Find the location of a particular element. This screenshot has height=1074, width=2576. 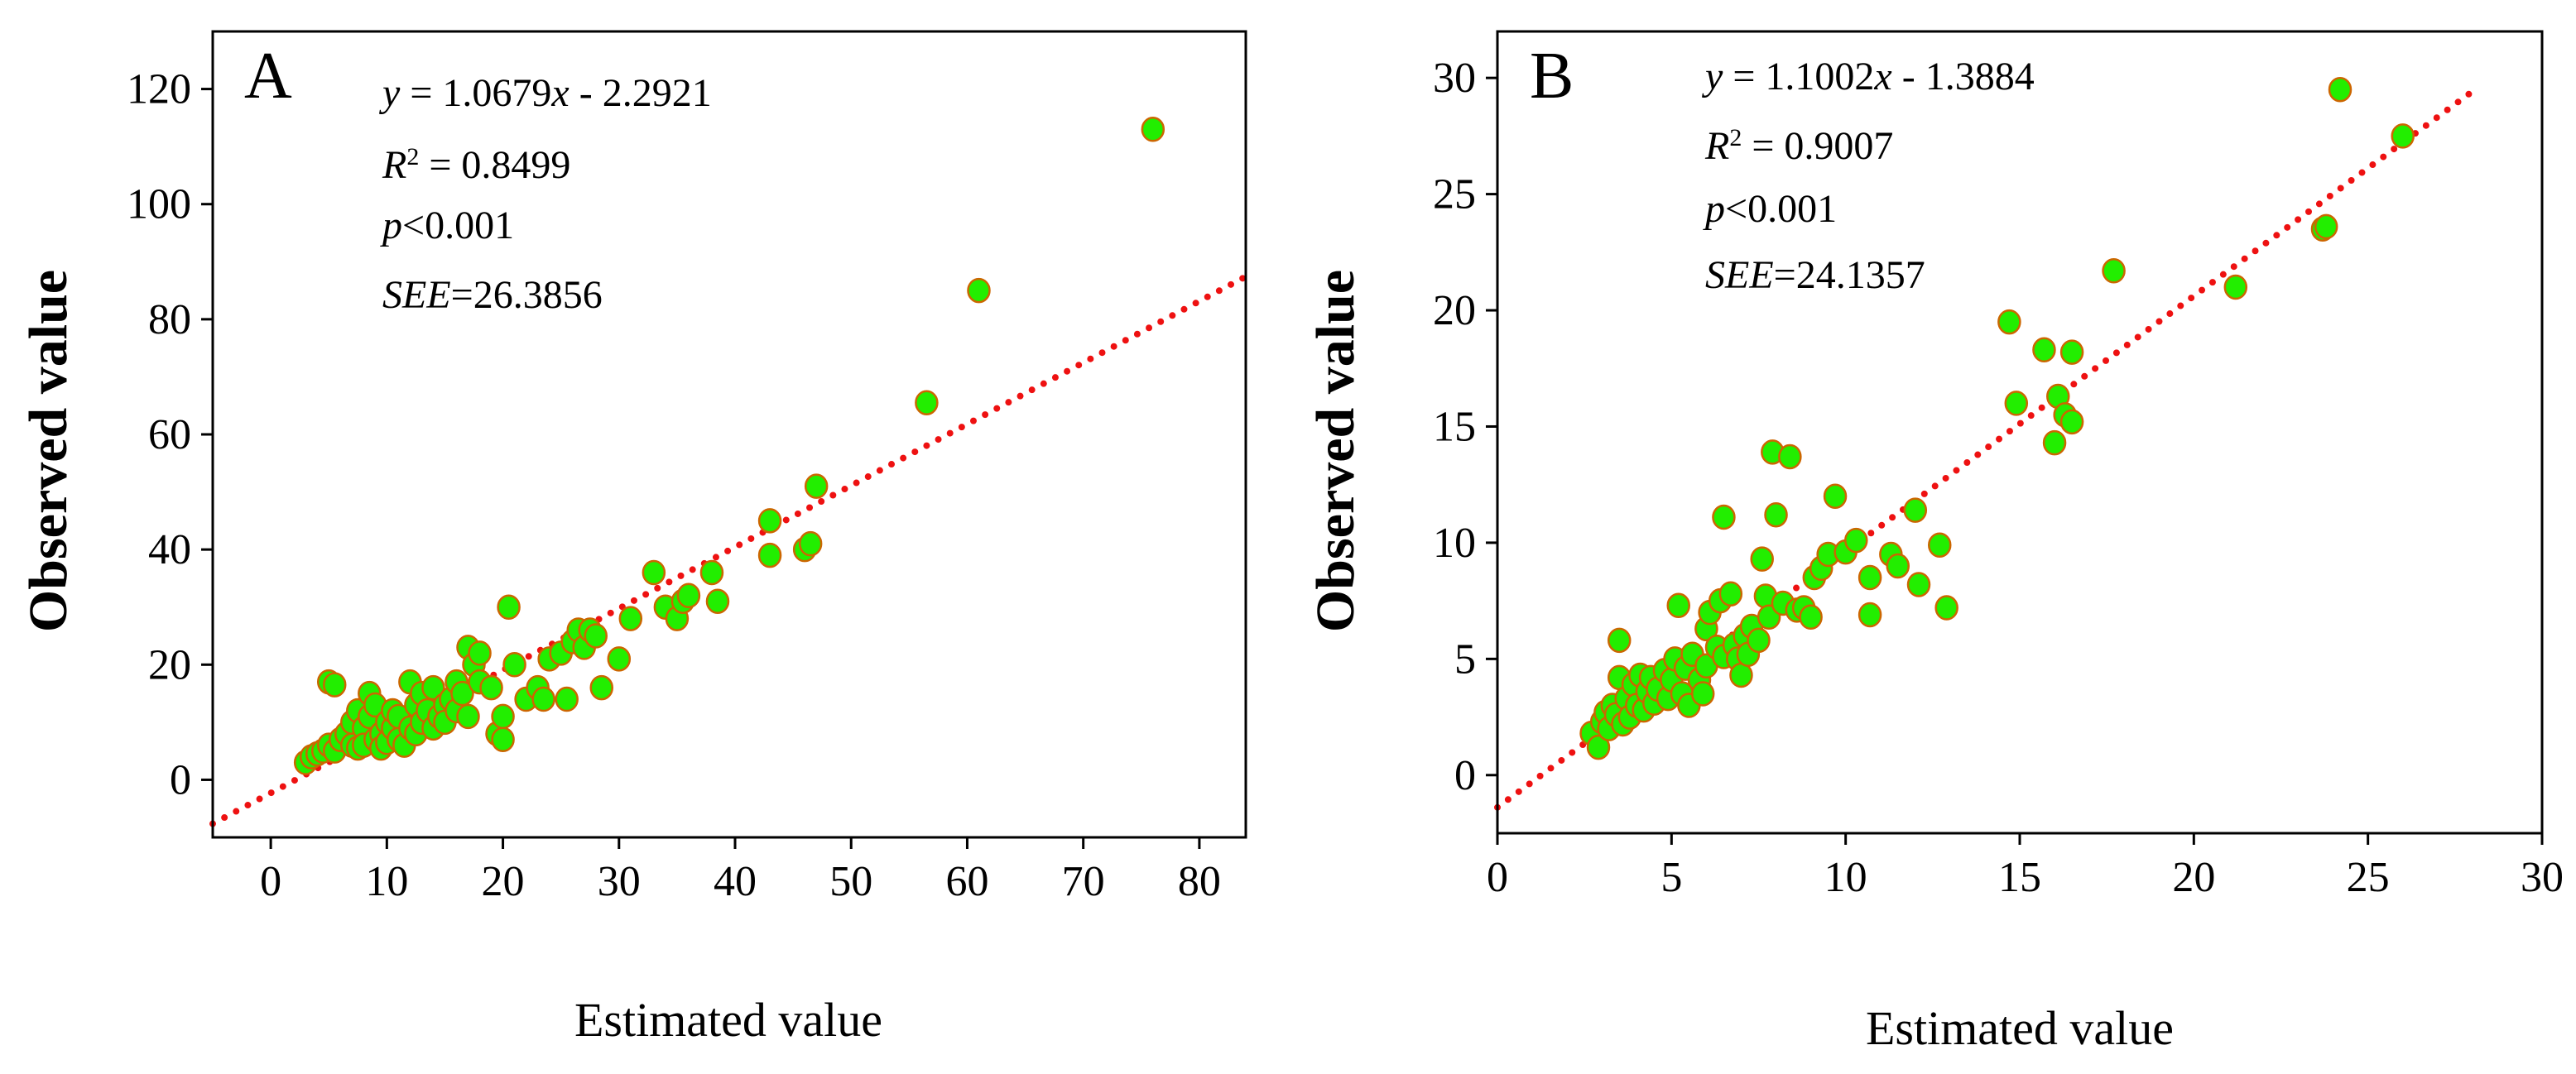

panel-b-p-value: <0.001 is located at coordinates (1781, 209).